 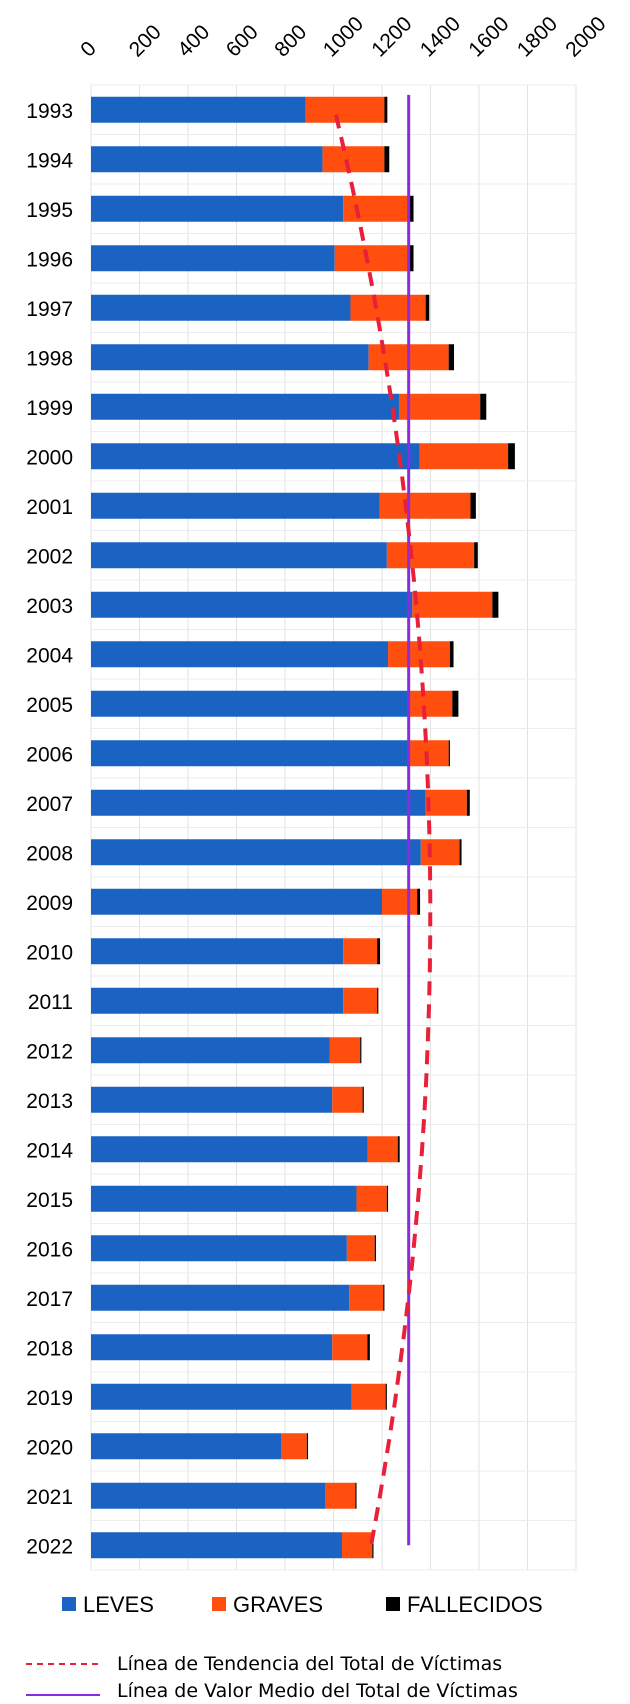 What do you see at coordinates (488, 36) in the screenshot?
I see `x-tick-label: 1600` at bounding box center [488, 36].